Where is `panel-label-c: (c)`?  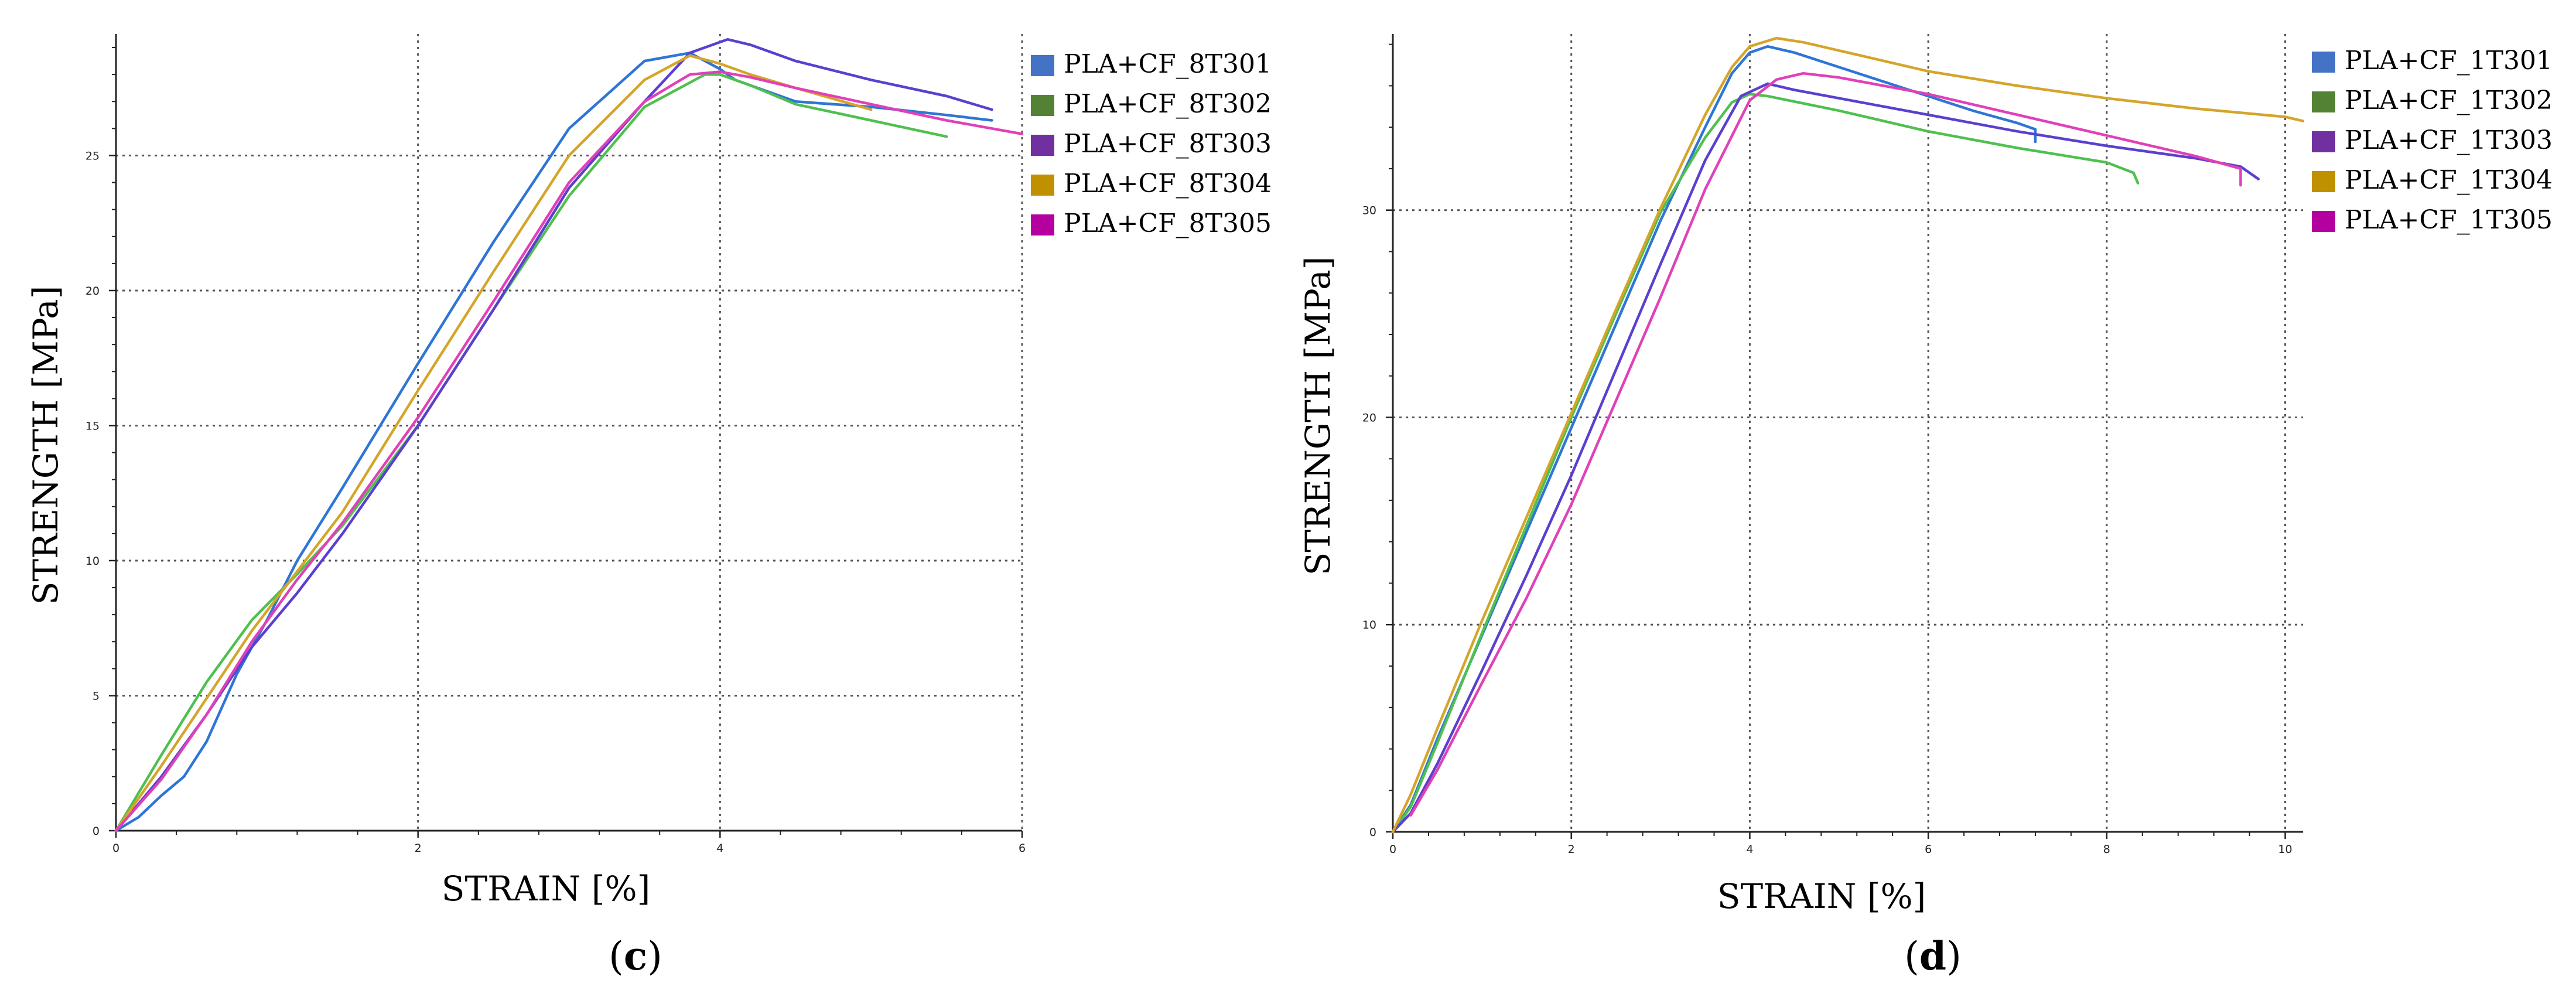
panel-label-c: (c) is located at coordinates (636, 956).